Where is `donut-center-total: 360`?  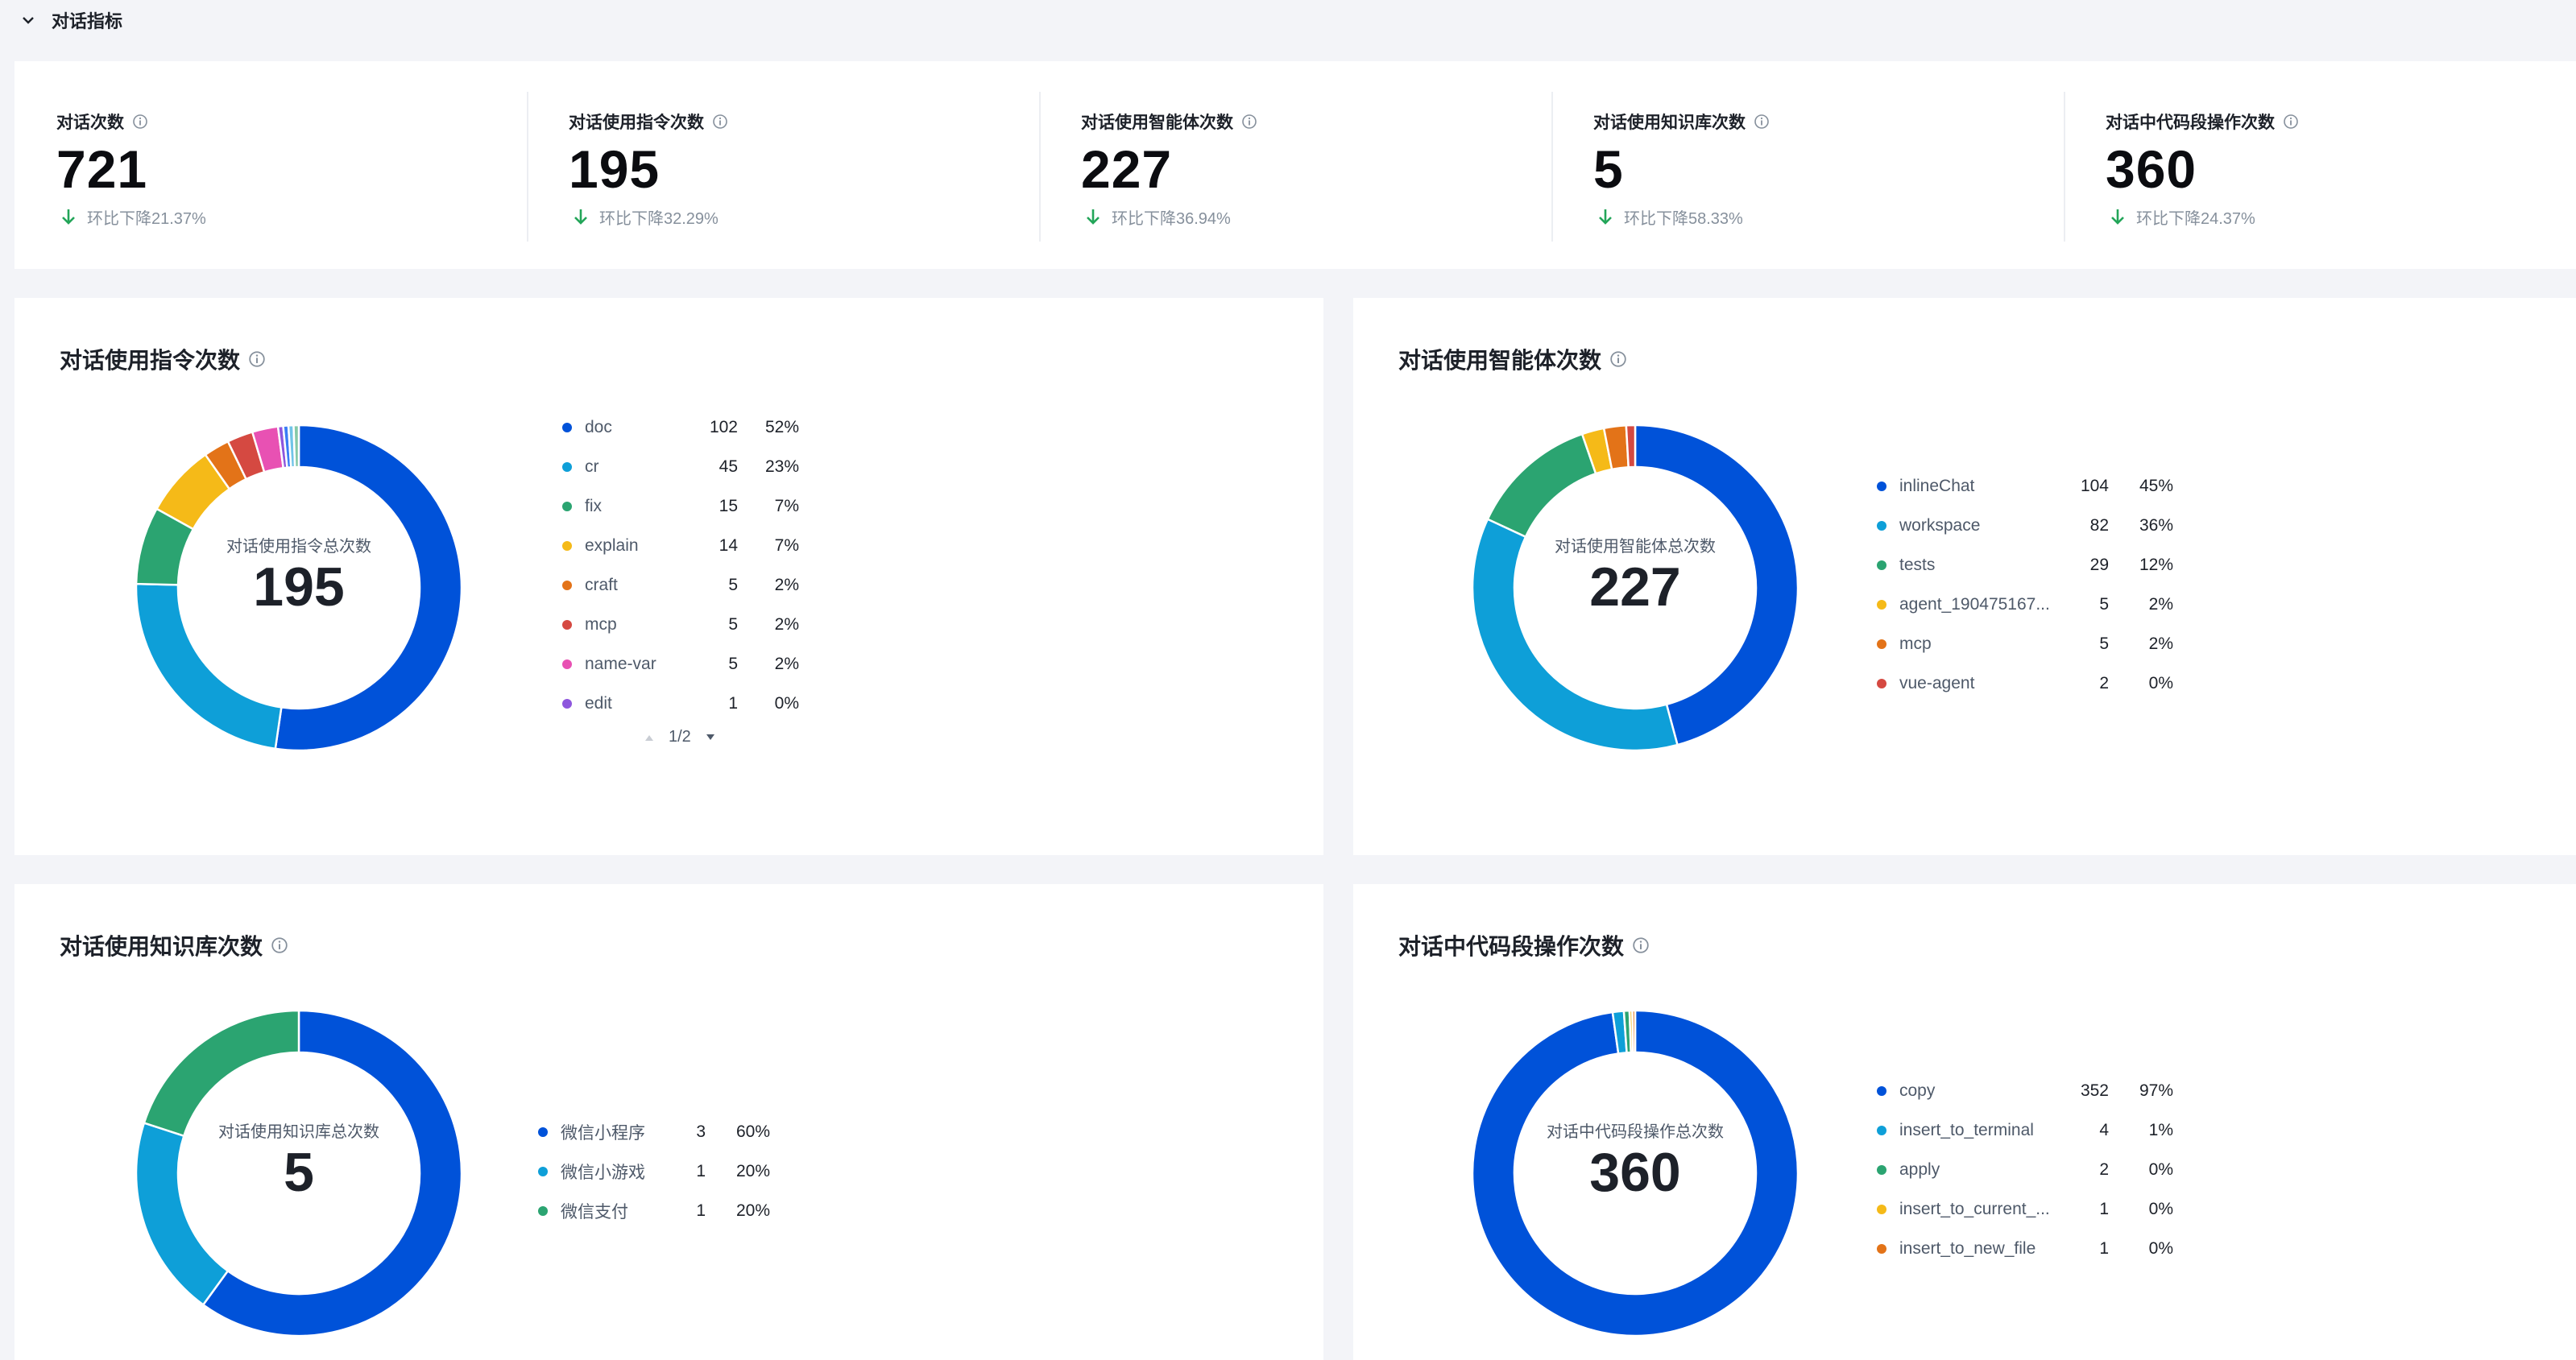
donut-center-total: 360 is located at coordinates (1635, 1172).